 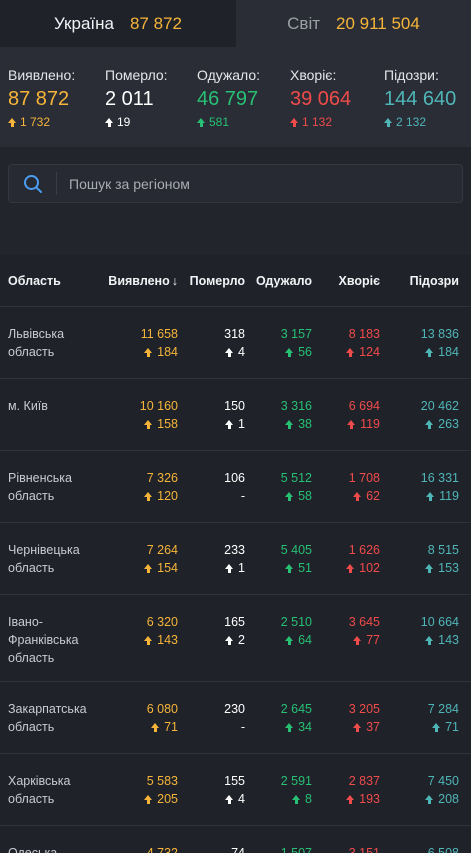 I want to click on region-name: Рівненська область, so click(x=52, y=495).